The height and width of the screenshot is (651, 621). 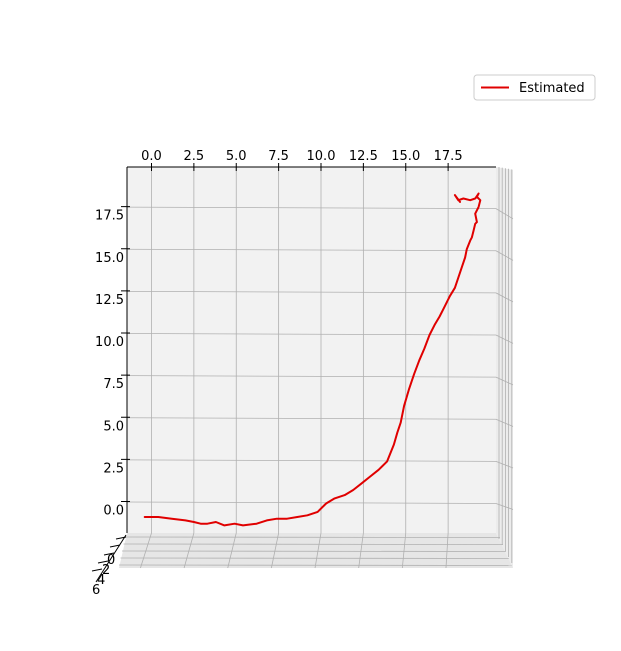 I want to click on z-tick-label: 4, so click(x=101, y=580).